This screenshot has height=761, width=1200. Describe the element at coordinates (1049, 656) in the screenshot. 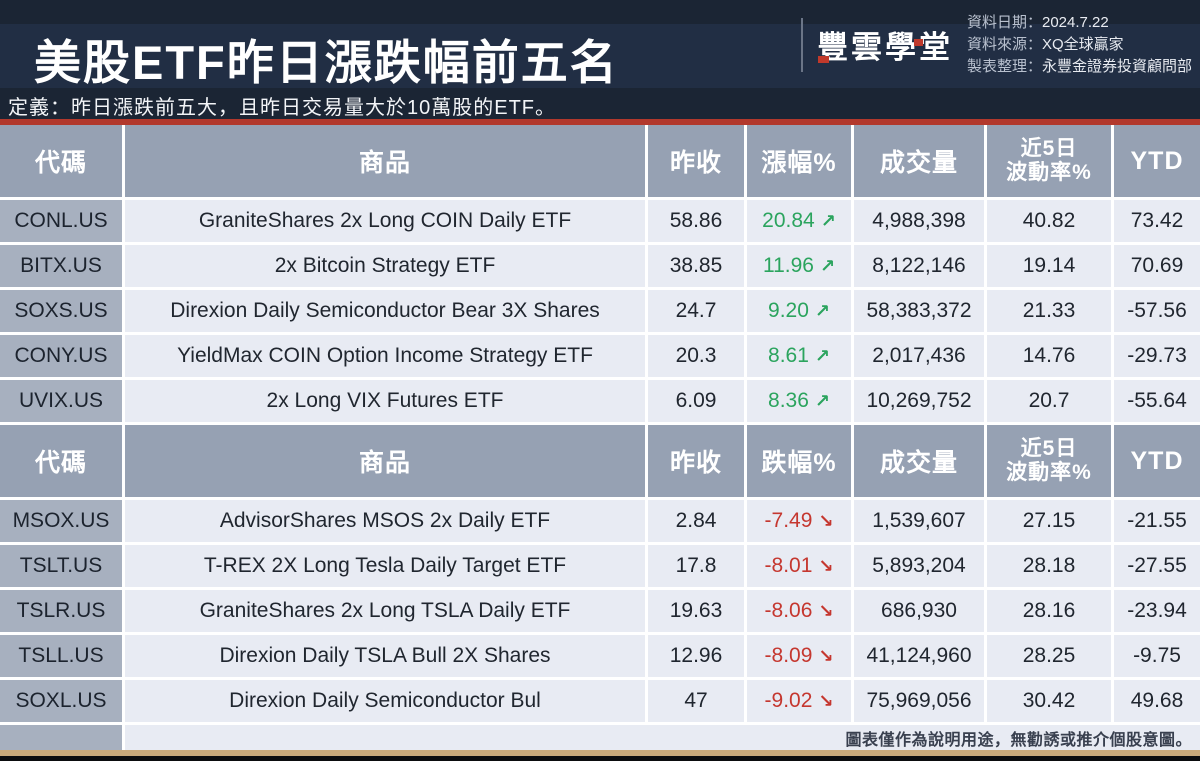

I see `volatility-cell: 28.25` at that location.